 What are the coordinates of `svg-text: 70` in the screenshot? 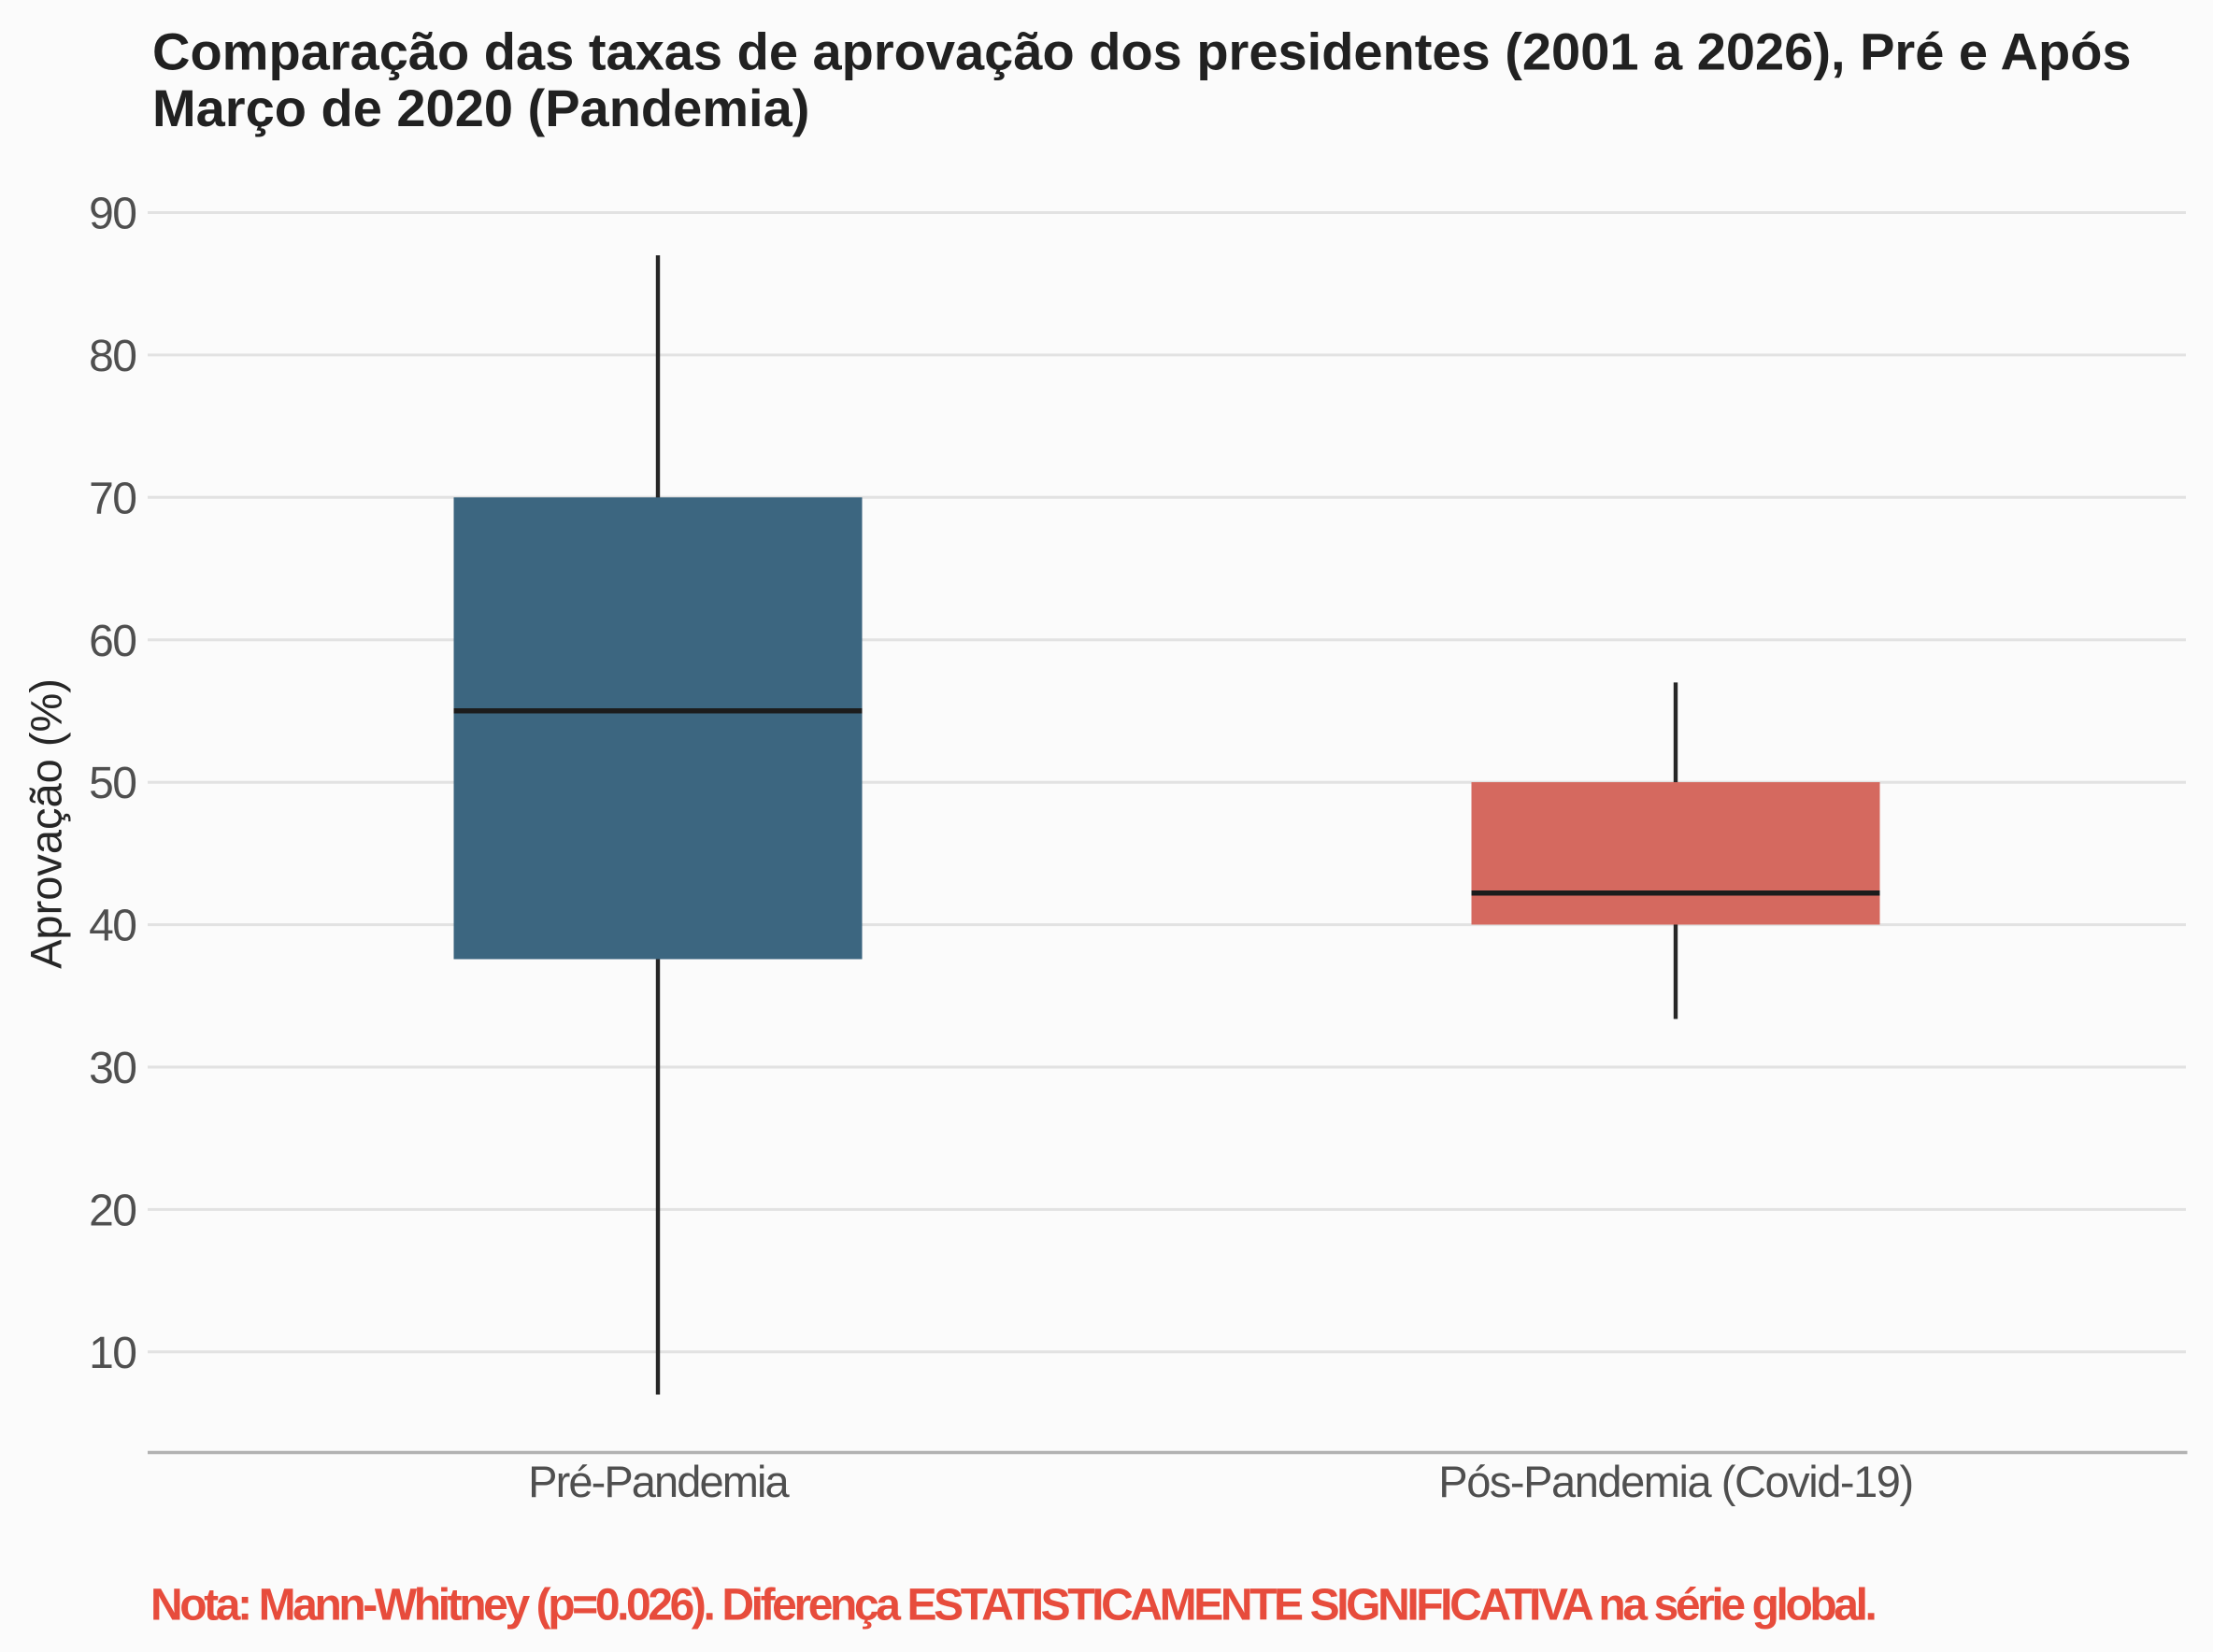 It's located at (113, 498).